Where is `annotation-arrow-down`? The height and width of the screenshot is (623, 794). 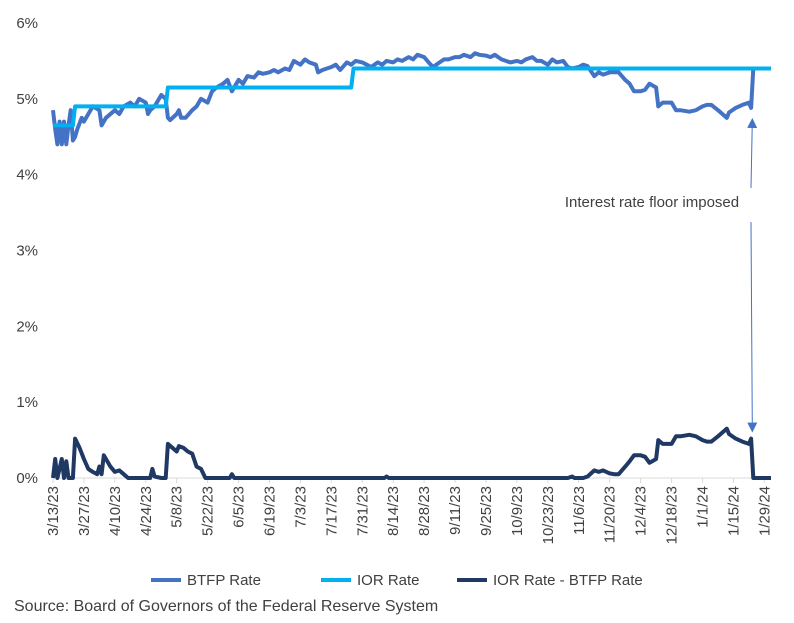 annotation-arrow-down is located at coordinates (752, 327).